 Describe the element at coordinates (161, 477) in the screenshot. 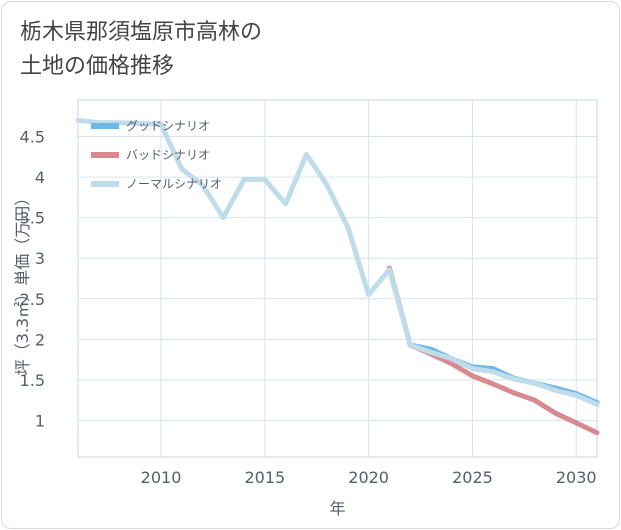

I see `x-tick-label: 2010` at that location.